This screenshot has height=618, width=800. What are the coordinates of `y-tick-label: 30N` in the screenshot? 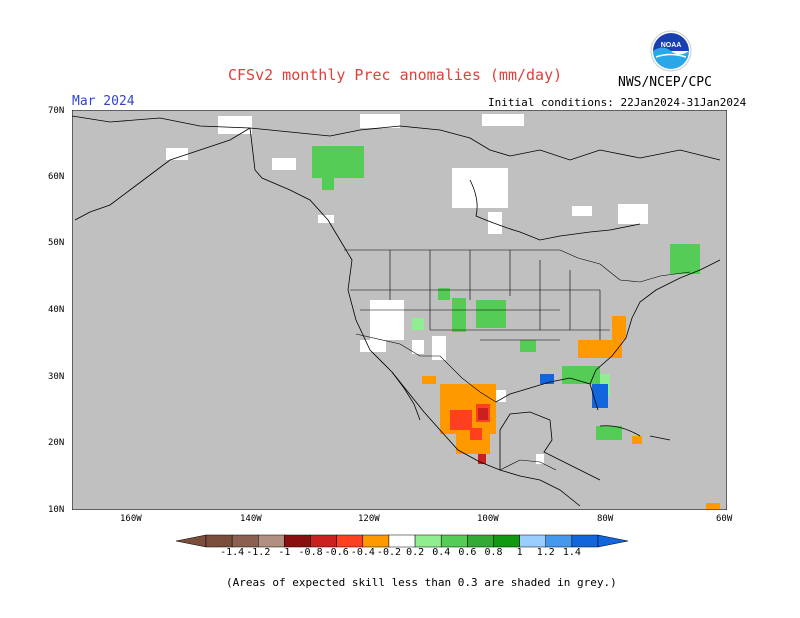 It's located at (56, 377).